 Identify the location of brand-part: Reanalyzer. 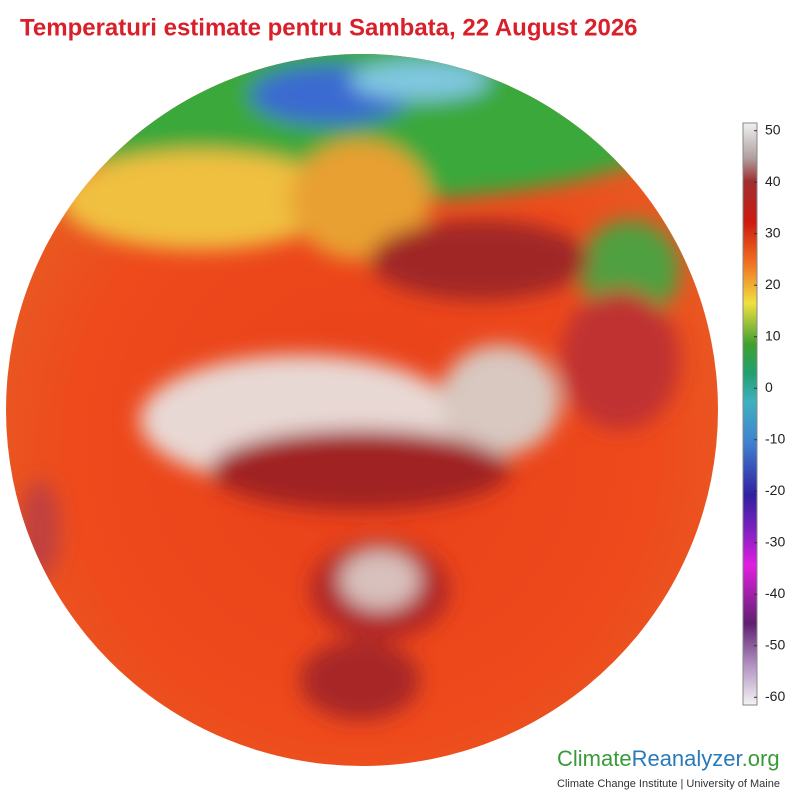
(687, 758).